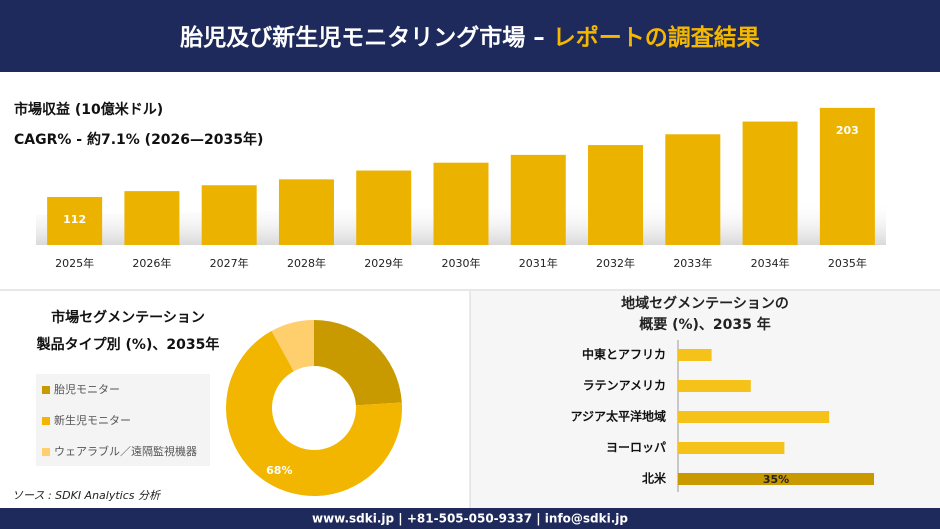 This screenshot has height=529, width=940. Describe the element at coordinates (74, 263) in the screenshot. I see `x-tick-label: 2025年` at that location.